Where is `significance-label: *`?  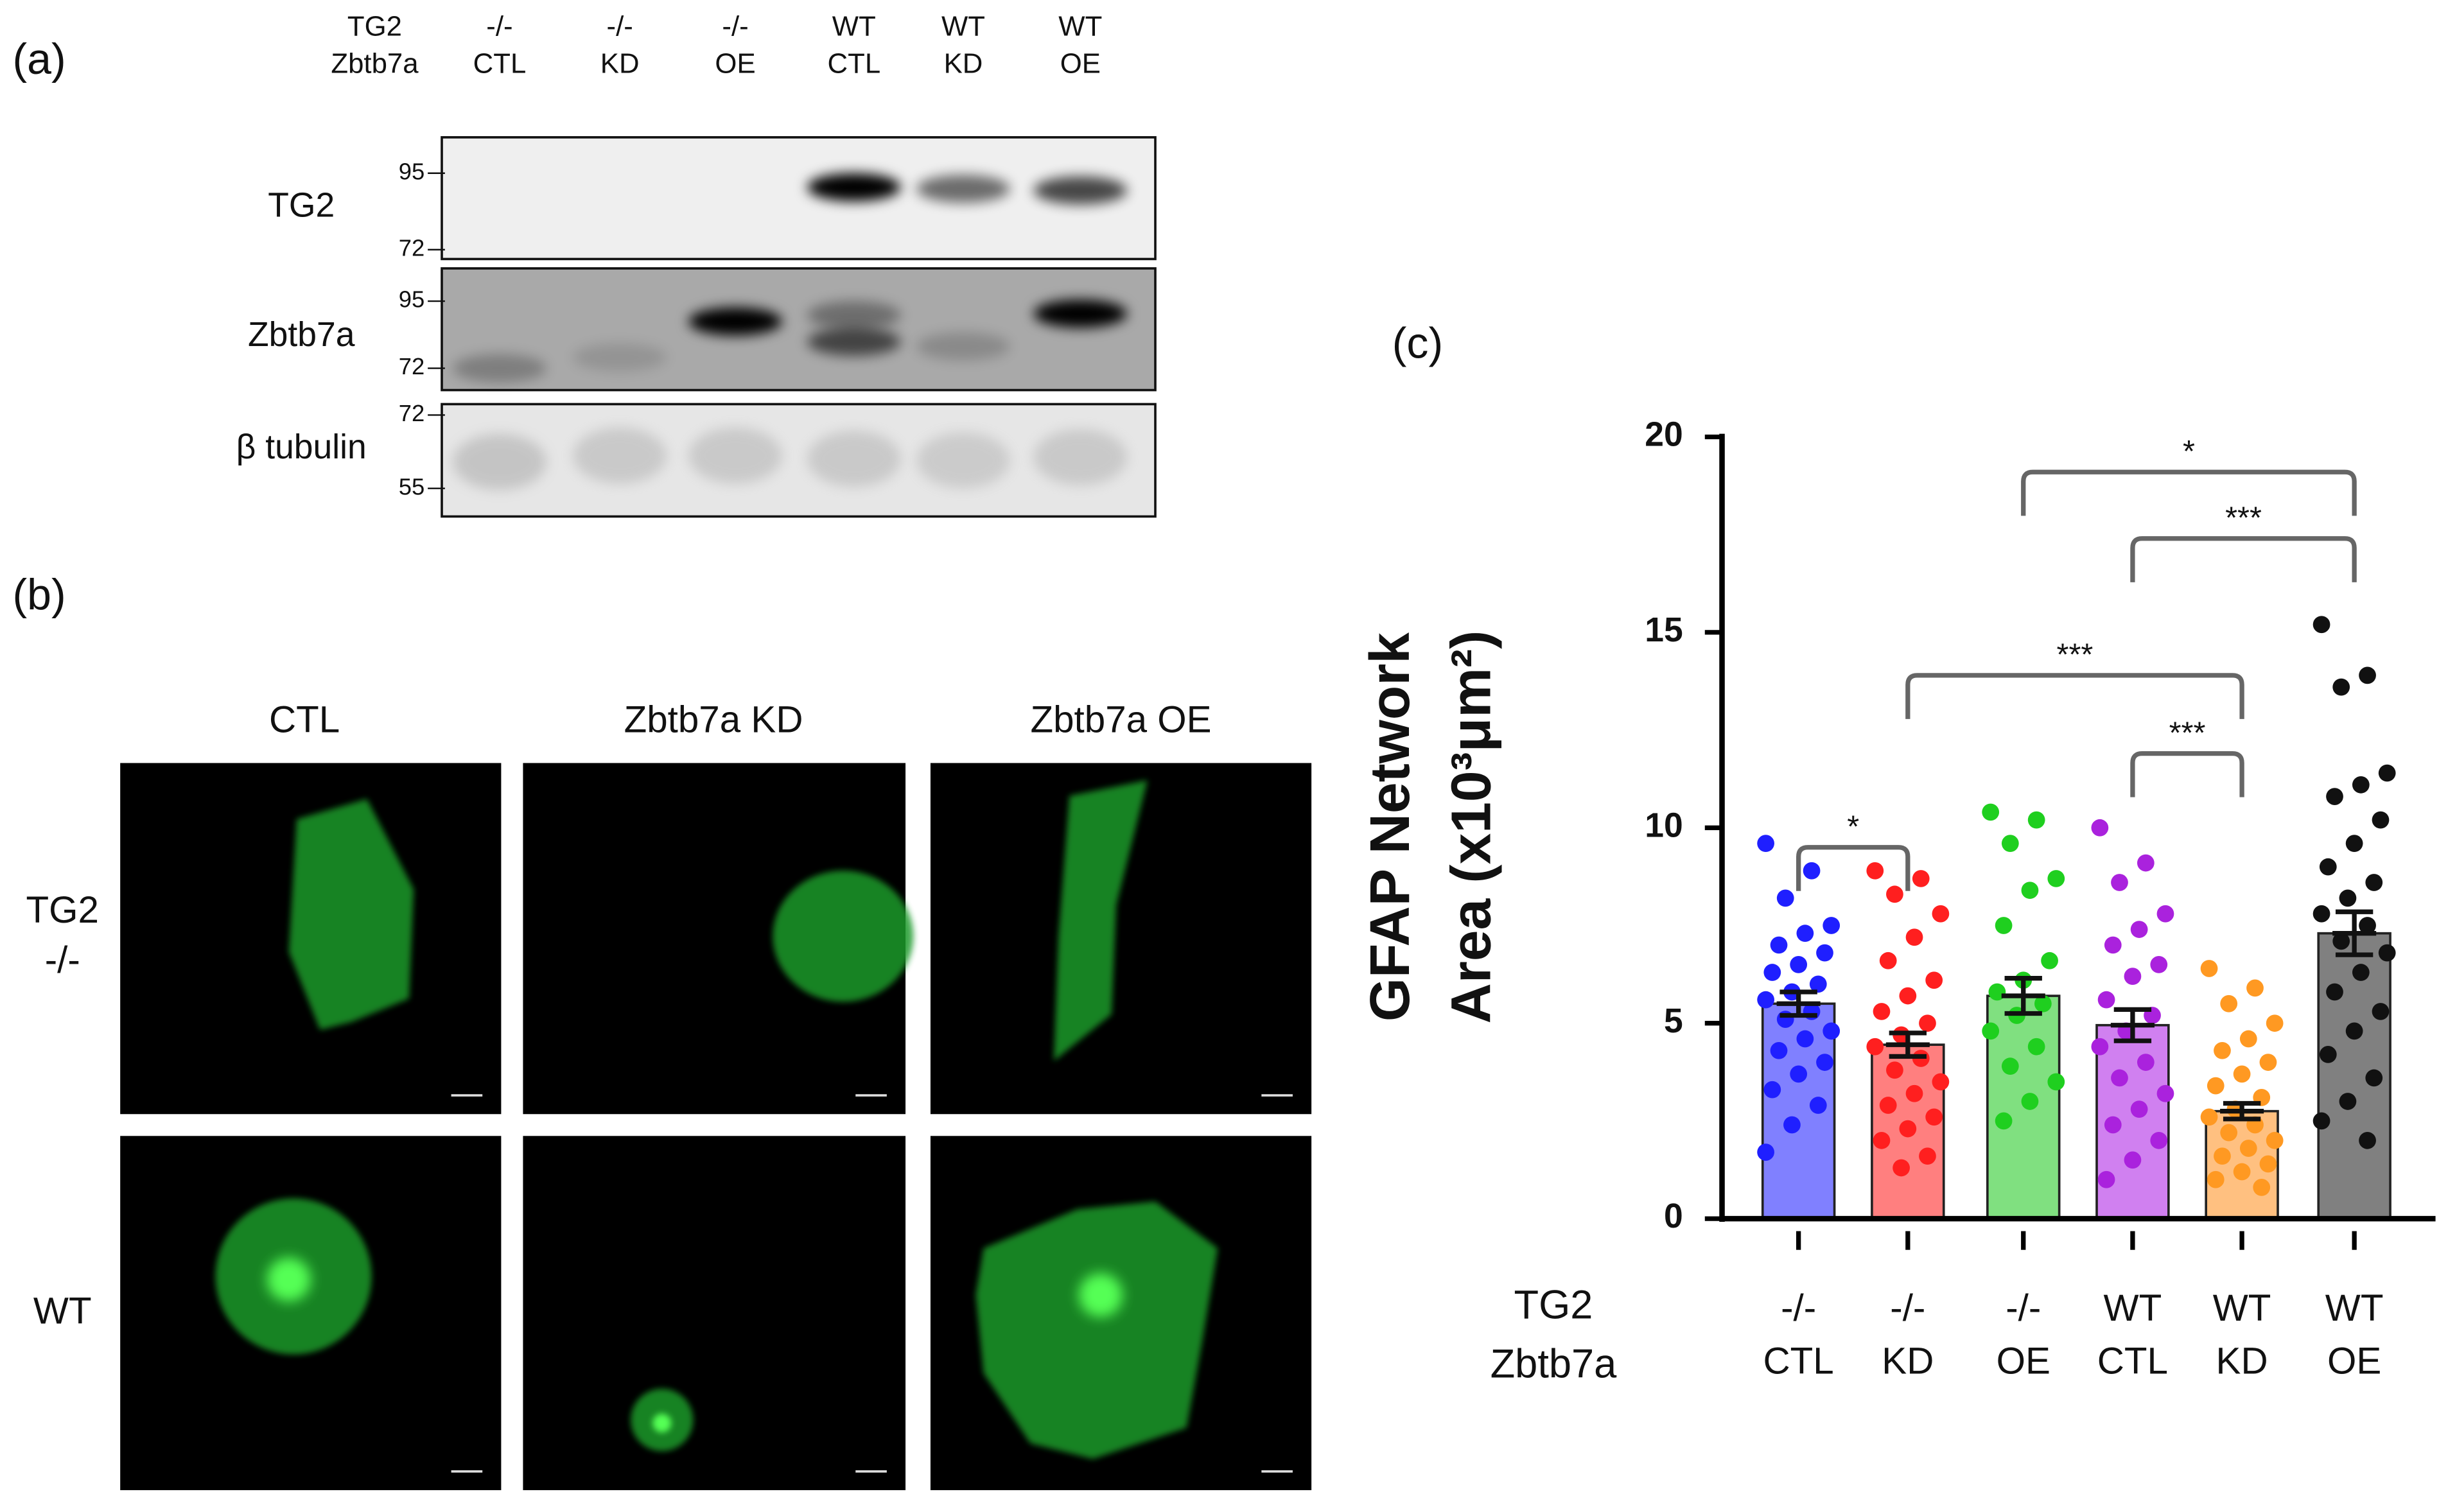 significance-label: * is located at coordinates (2189, 451).